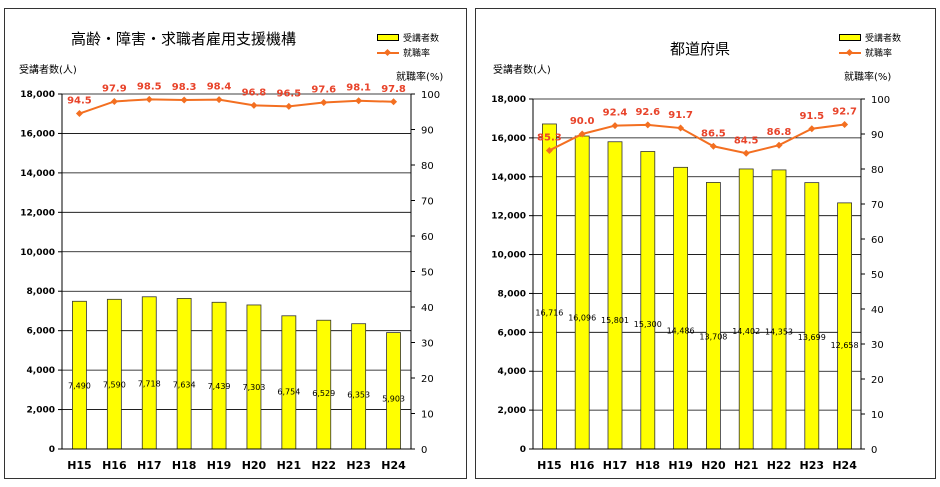 This screenshot has height=487, width=940. Describe the element at coordinates (254, 465) in the screenshot. I see `x-tick-label: H20` at that location.